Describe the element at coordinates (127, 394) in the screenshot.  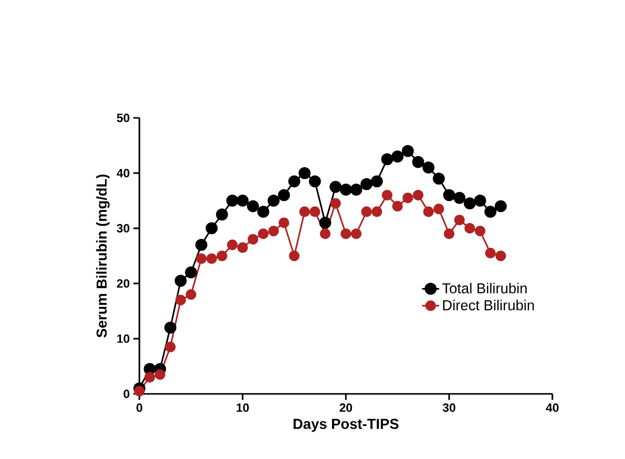
I see `y-tick-label: 0` at that location.